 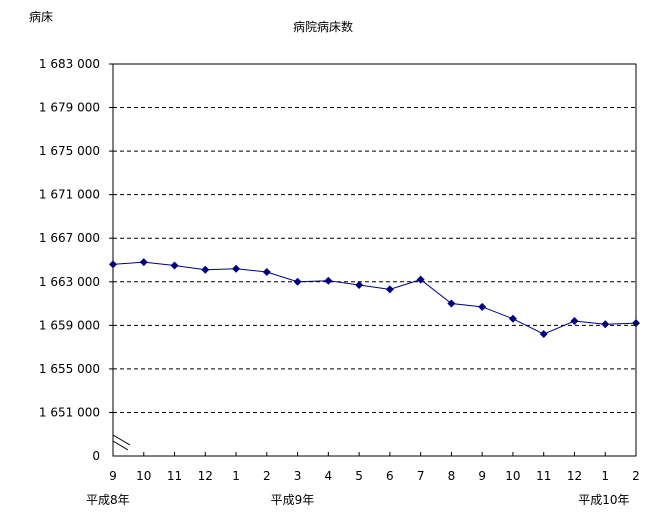 I want to click on y-tick-label: 1 667 000, so click(x=69, y=238).